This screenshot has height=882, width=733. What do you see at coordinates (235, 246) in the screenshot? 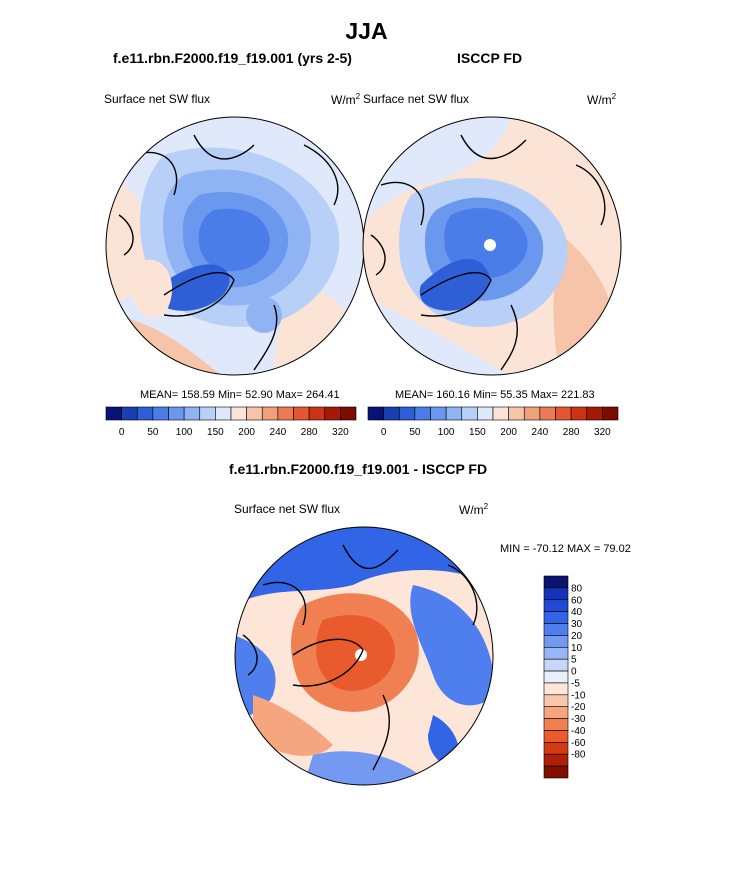
I see `model-polar-map` at bounding box center [235, 246].